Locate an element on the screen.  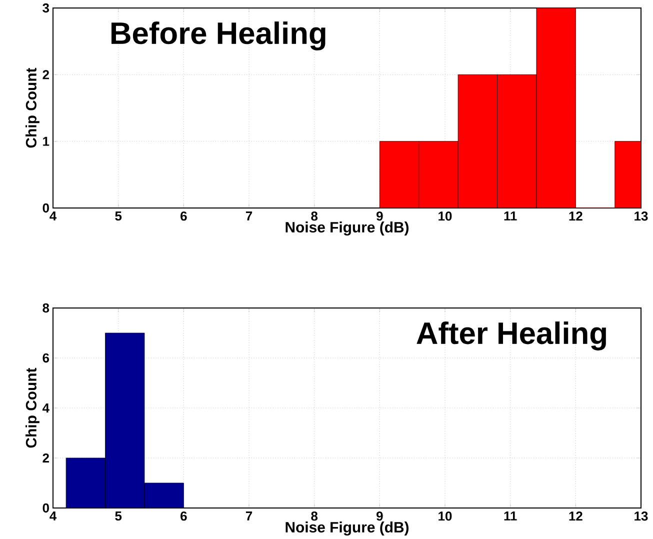
annotation: Before Healing is located at coordinates (219, 36).